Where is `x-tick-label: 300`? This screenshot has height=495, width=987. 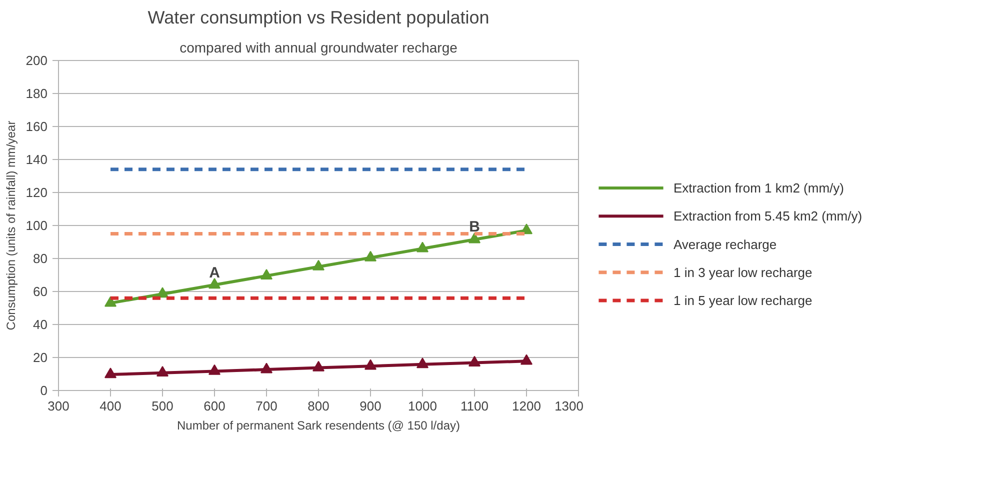 x-tick-label: 300 is located at coordinates (59, 406).